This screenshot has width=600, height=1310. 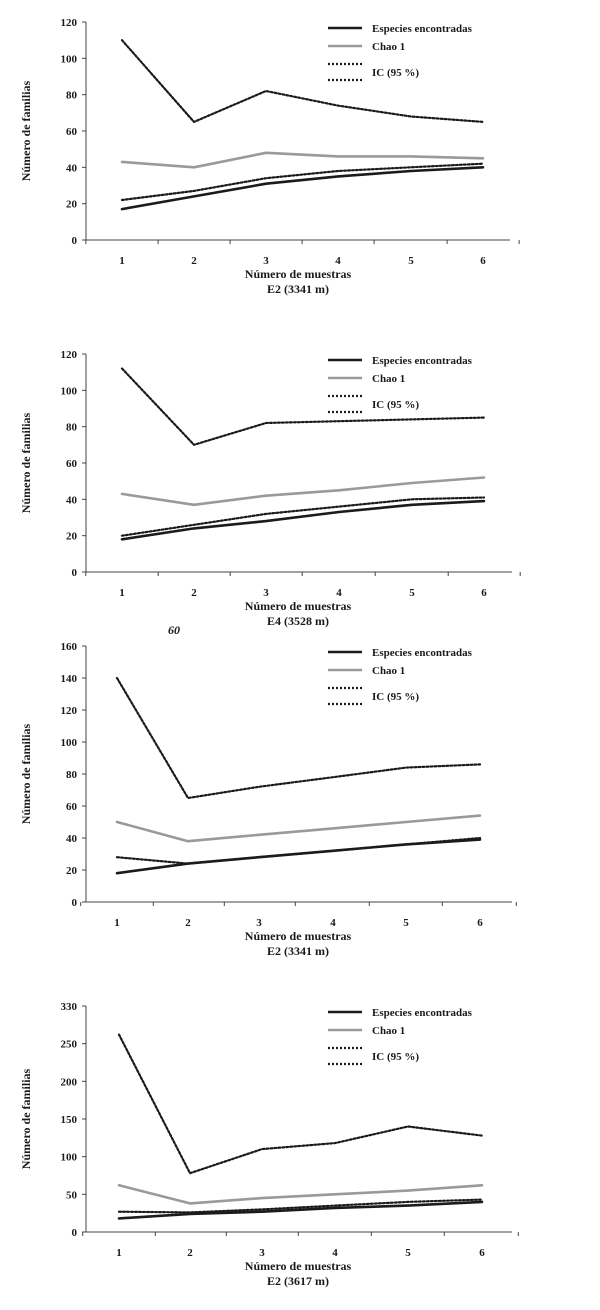 What do you see at coordinates (298, 621) in the screenshot?
I see `chart-caption: E4 (3528 m)` at bounding box center [298, 621].